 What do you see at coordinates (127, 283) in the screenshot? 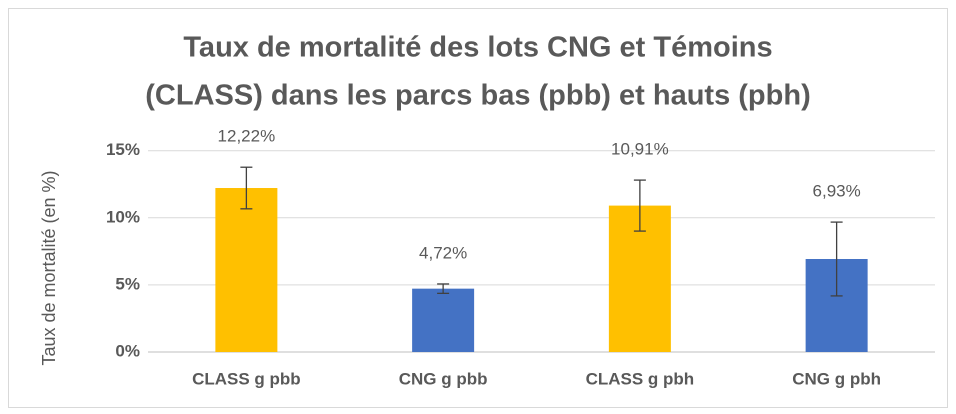
I see `y-tick-label: 5%` at bounding box center [127, 283].